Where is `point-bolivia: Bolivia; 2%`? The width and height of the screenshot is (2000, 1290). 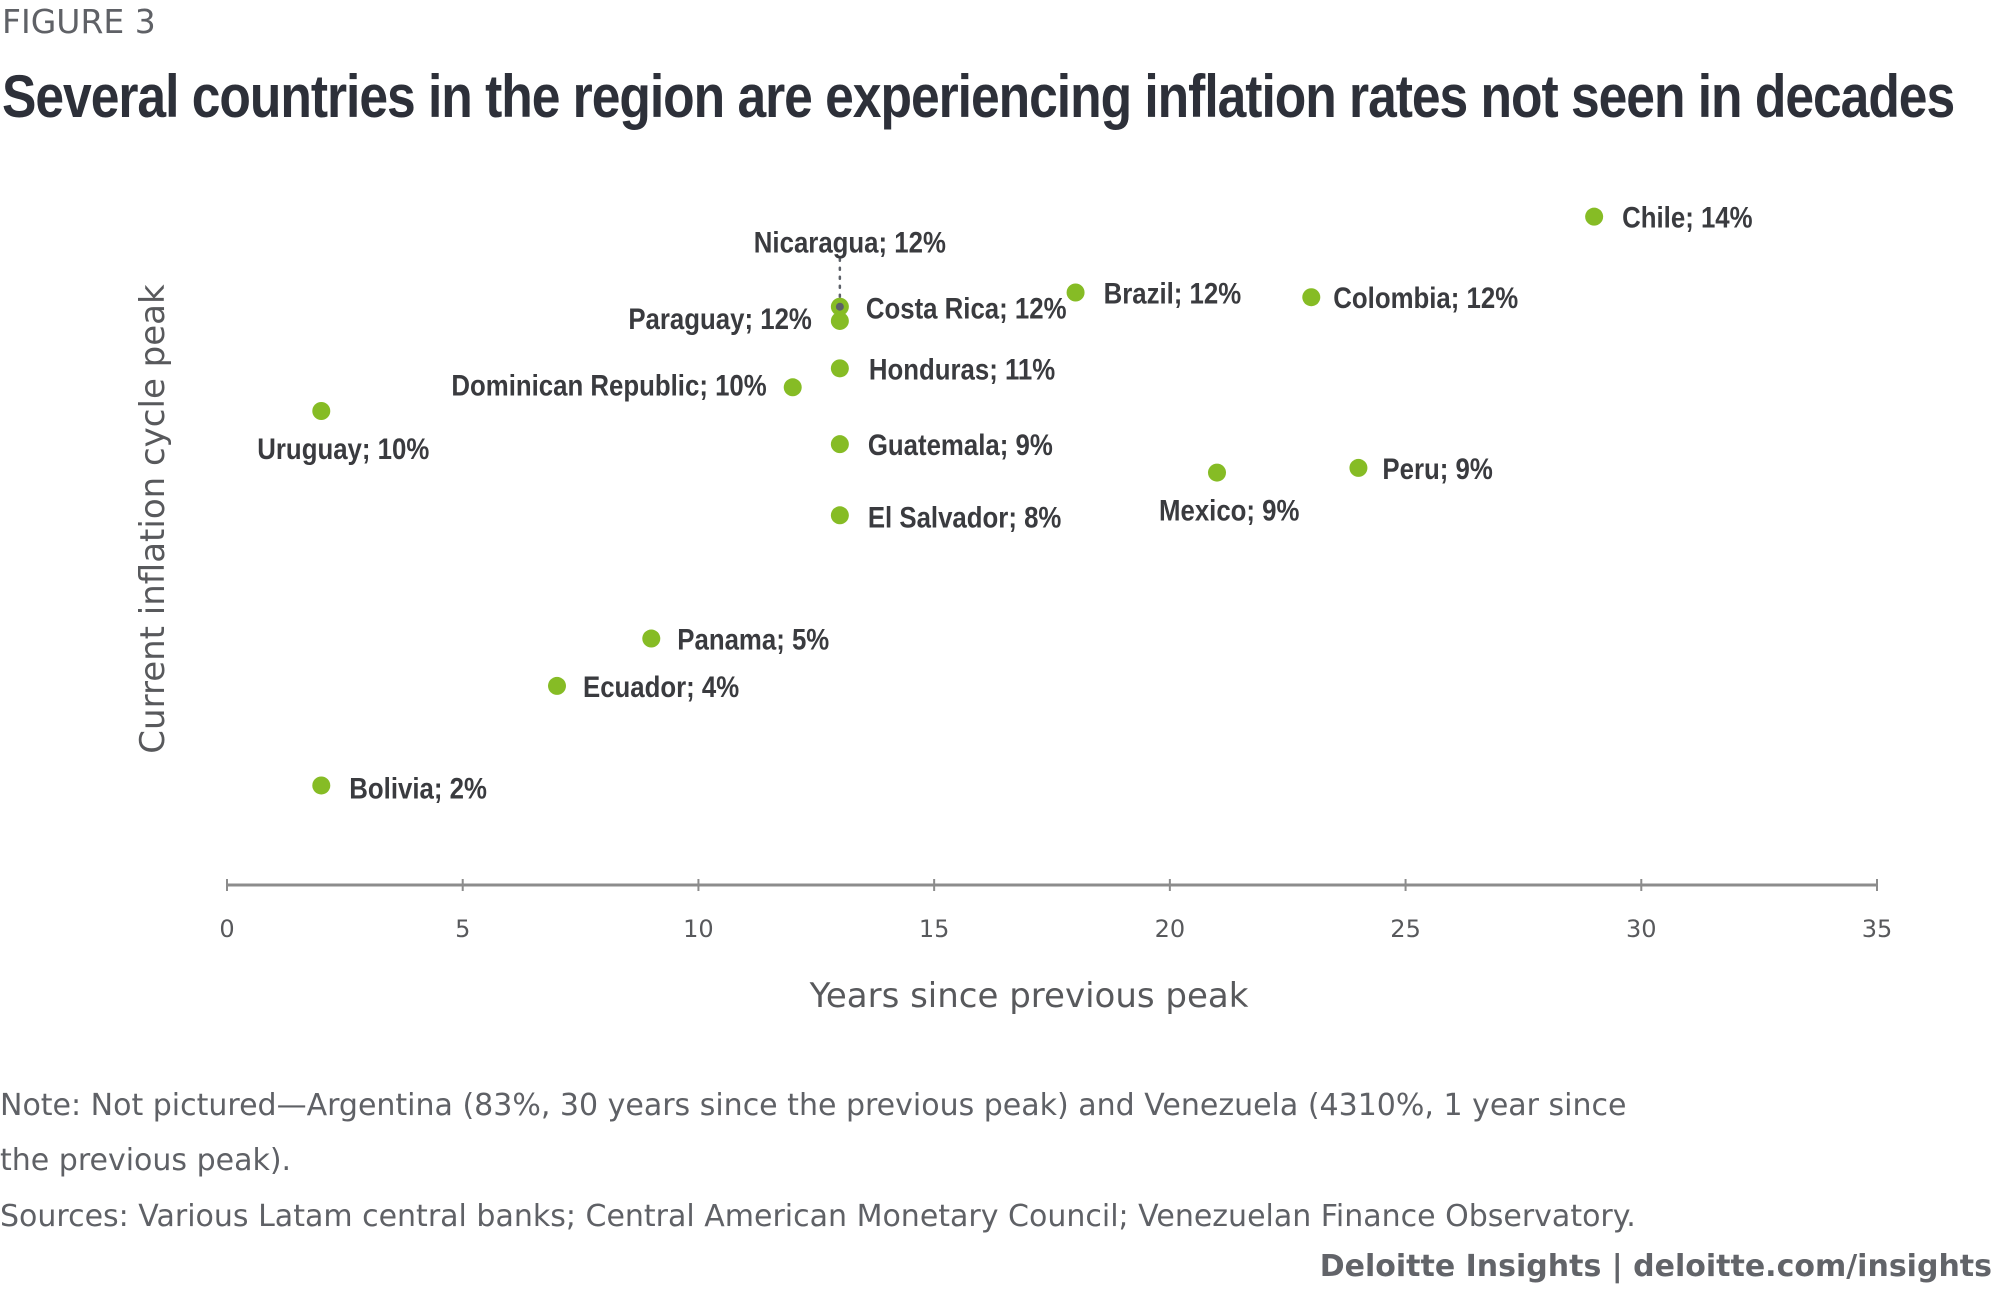
point-bolivia: Bolivia; 2% is located at coordinates (399, 788).